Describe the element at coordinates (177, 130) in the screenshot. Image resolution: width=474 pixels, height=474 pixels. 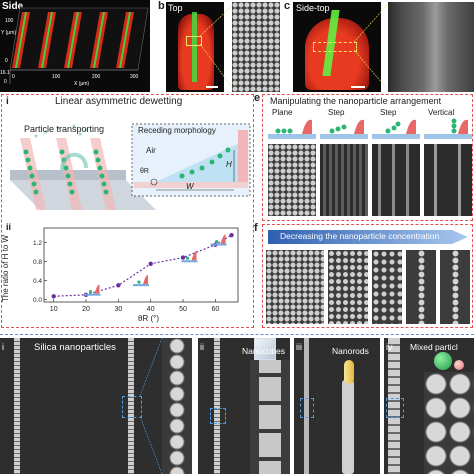
I see `panel-d-inset-title: Receding morphology` at that location.